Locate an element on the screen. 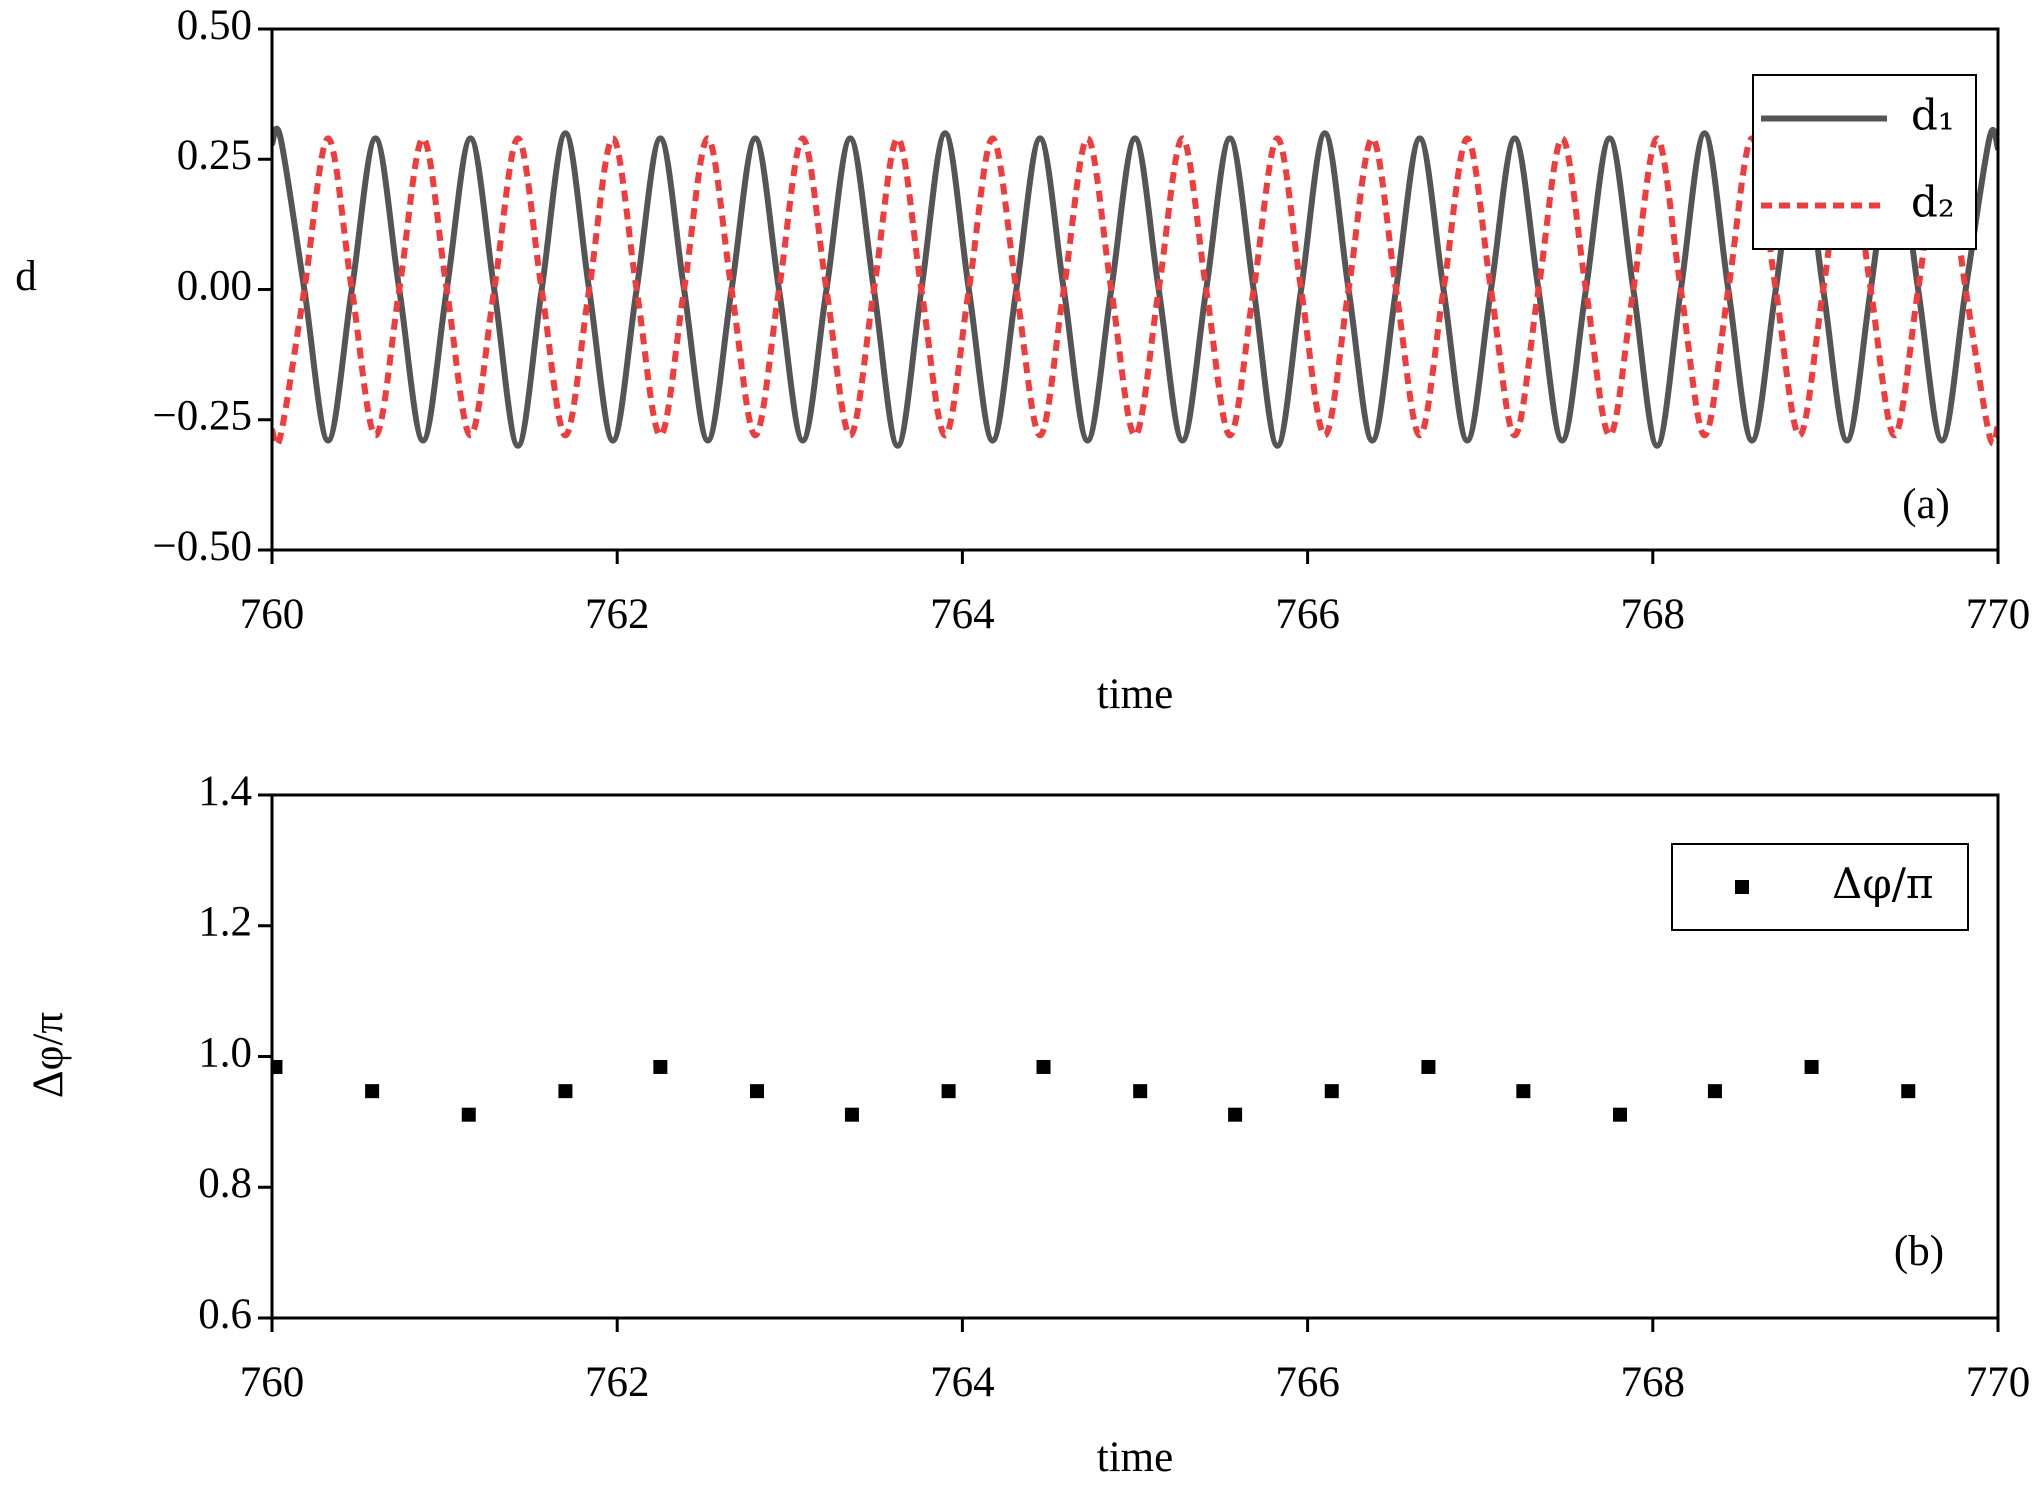  y-axis-label: d is located at coordinates (26, 276).